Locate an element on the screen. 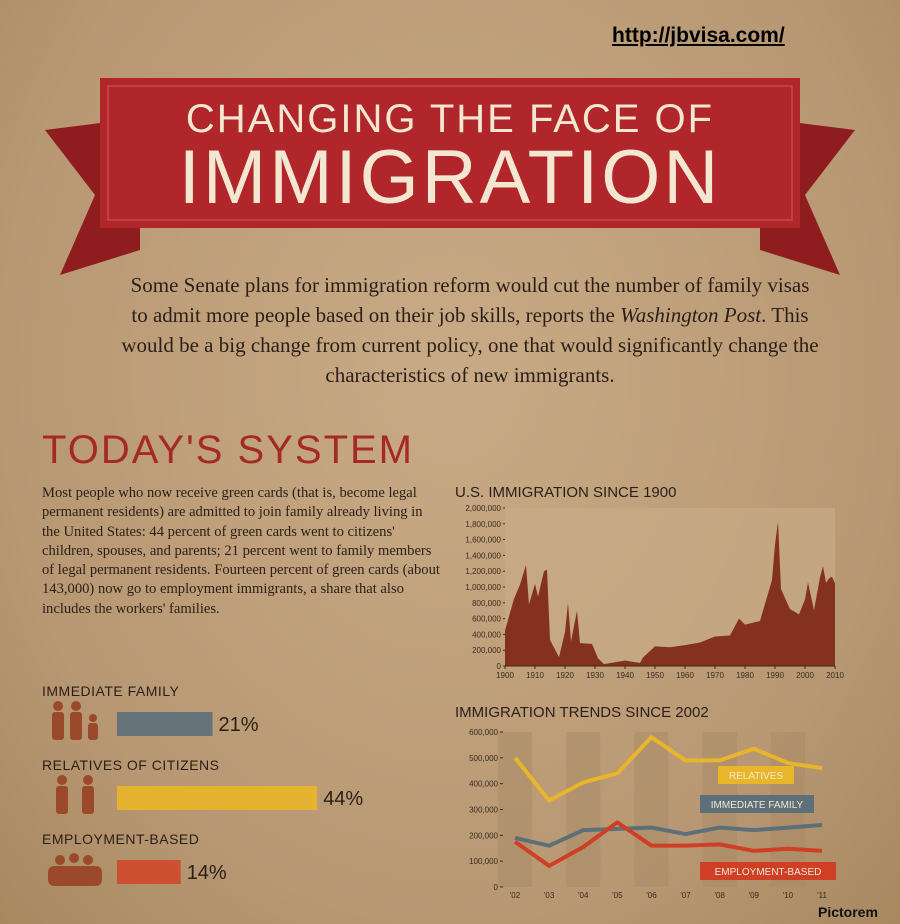 The height and width of the screenshot is (924, 900). x-tick-label: '03 is located at coordinates (549, 895).